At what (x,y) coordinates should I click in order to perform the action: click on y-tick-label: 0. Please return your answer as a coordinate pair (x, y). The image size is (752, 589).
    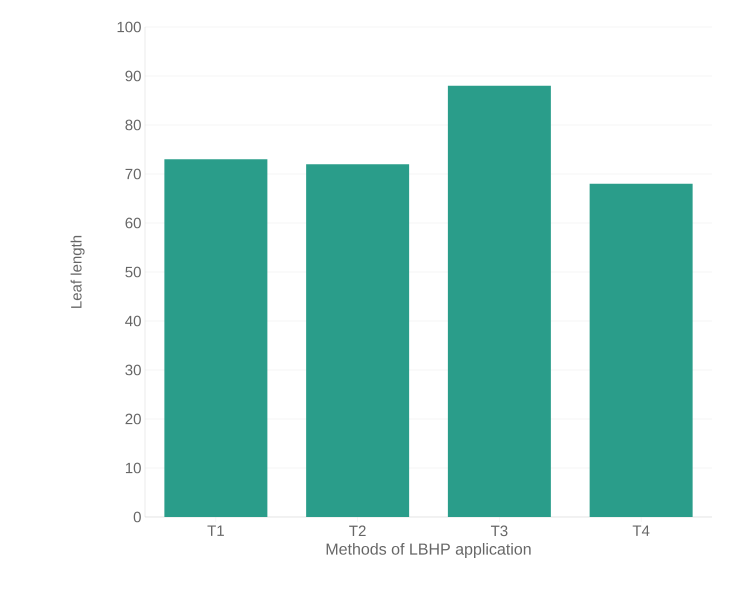
    Looking at the image, I should click on (137, 517).